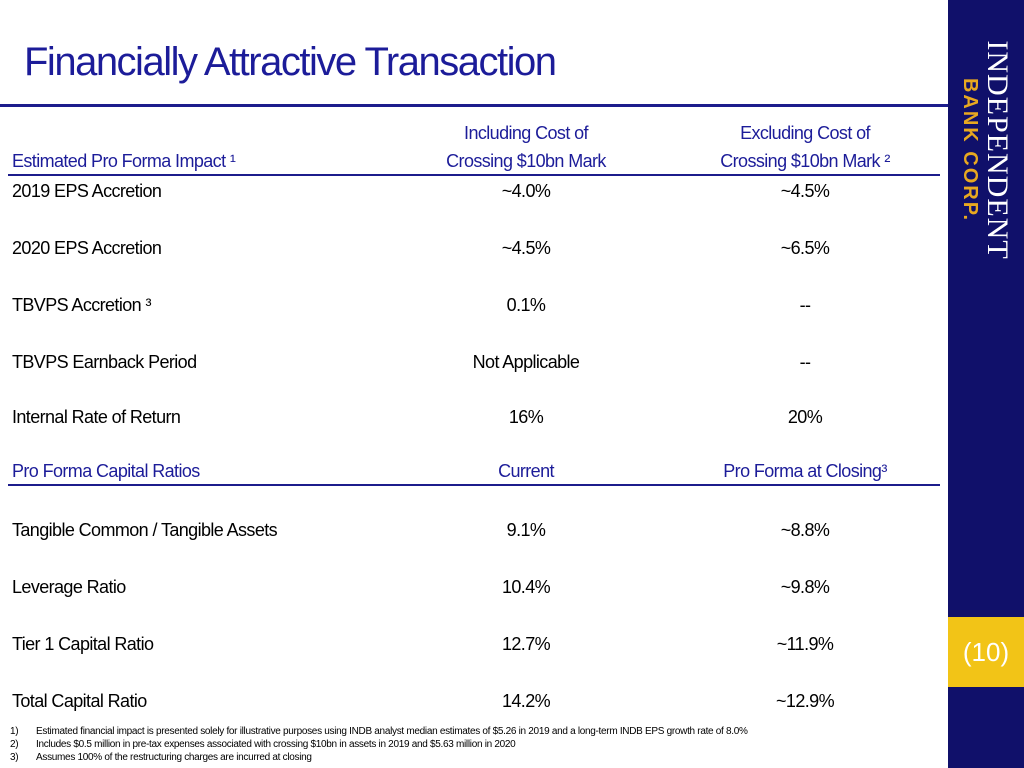 The image size is (1024, 768). Describe the element at coordinates (96, 417) in the screenshot. I see `row-label: Internal Rate of Return` at that location.